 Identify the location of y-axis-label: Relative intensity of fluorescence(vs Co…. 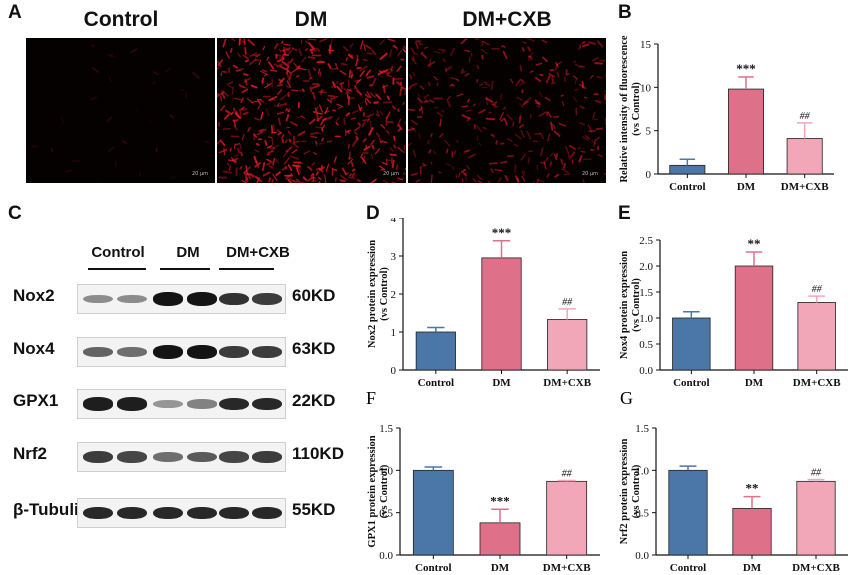
(630, 108).